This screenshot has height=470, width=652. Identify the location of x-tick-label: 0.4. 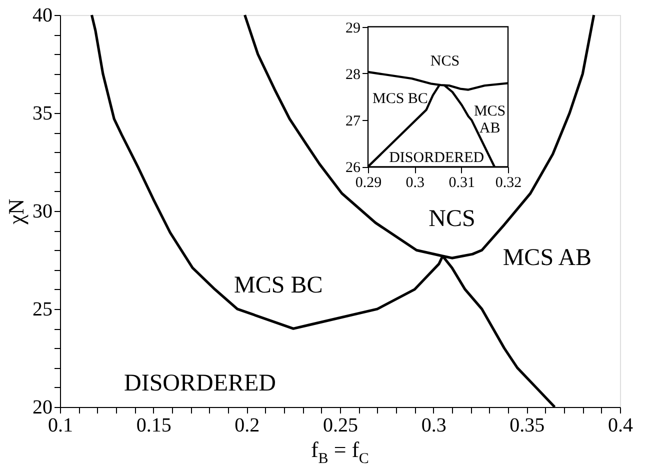
(620, 425).